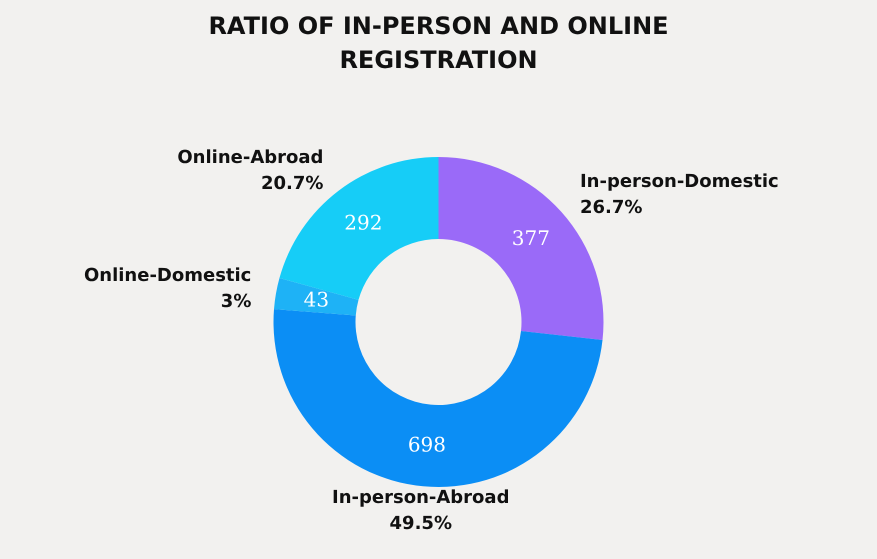  What do you see at coordinates (421, 497) in the screenshot?
I see `slice-label: In-person-Abroad` at bounding box center [421, 497].